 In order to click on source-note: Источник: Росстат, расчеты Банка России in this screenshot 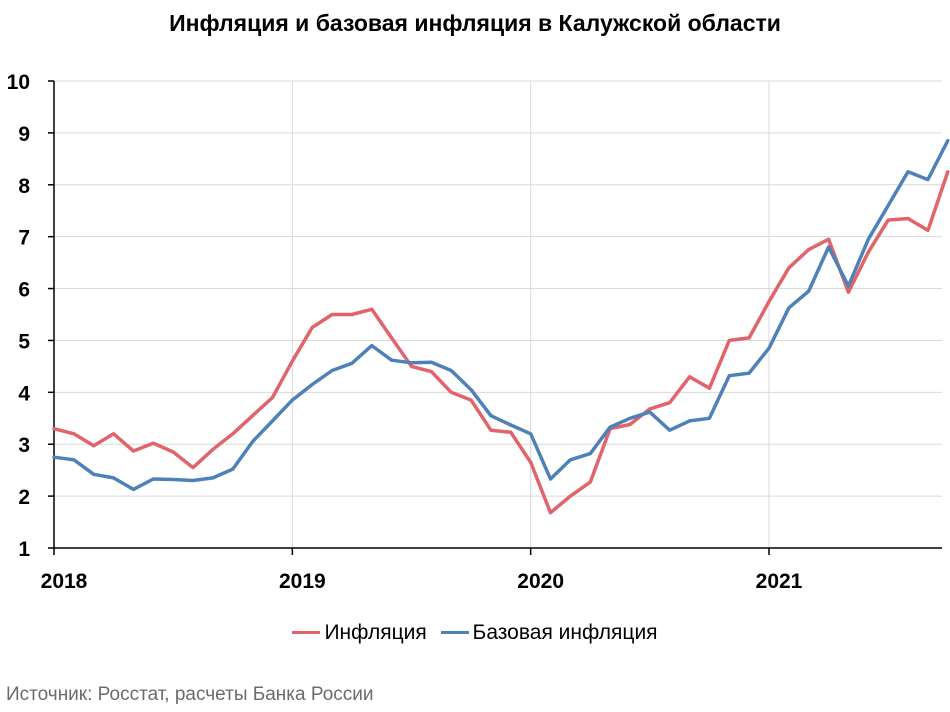, I will do `click(190, 694)`.